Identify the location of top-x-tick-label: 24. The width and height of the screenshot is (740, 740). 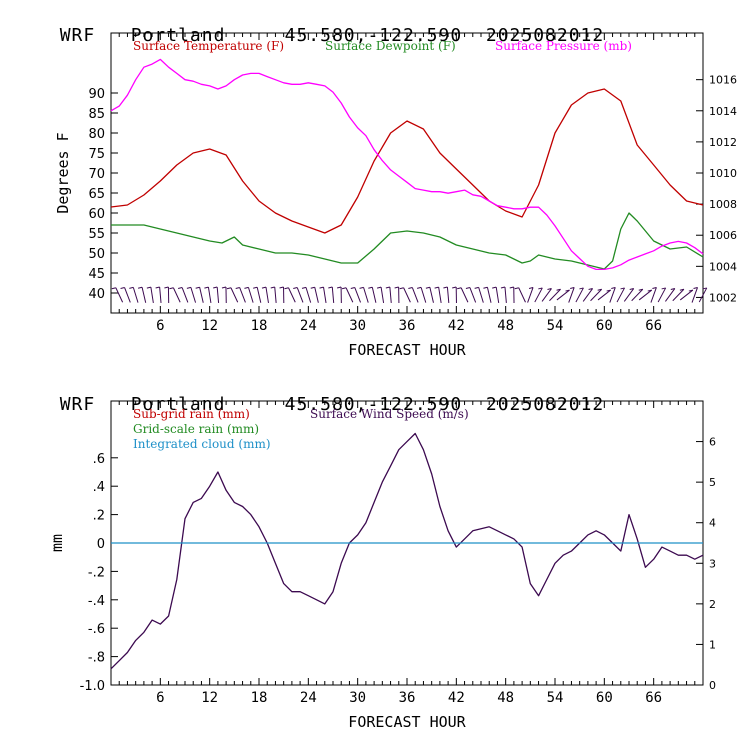
(308, 326).